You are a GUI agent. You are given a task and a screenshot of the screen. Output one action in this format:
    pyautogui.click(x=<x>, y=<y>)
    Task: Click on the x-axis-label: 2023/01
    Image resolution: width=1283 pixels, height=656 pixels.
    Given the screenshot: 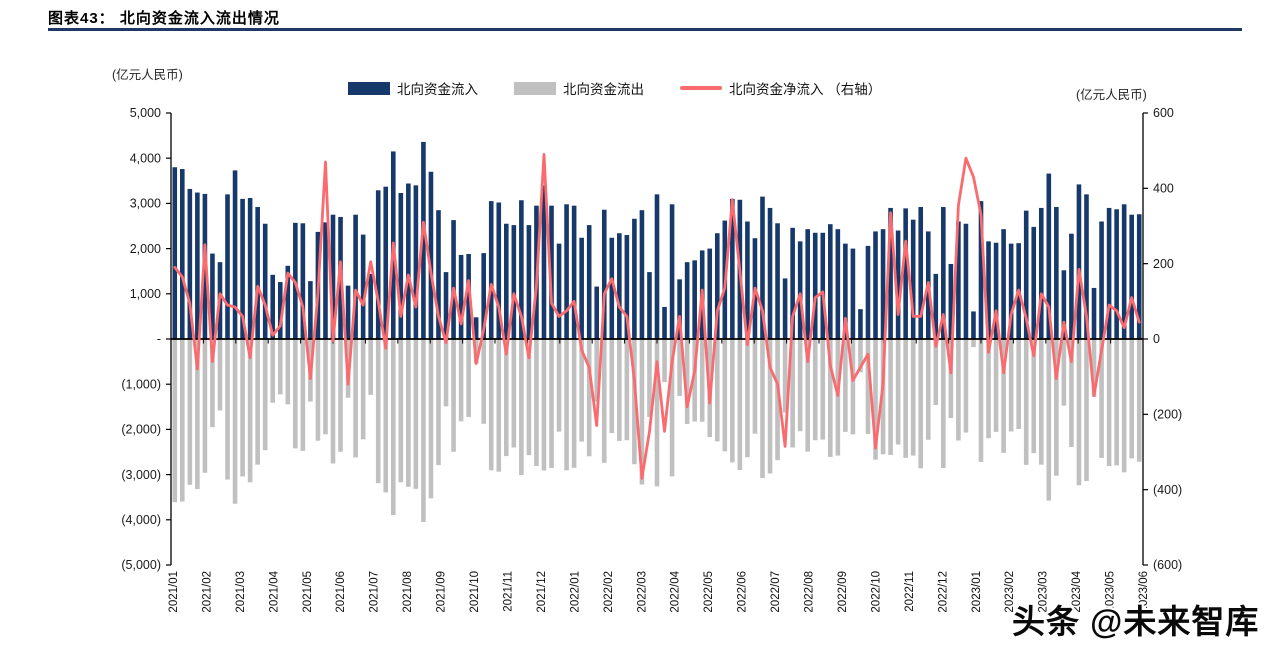 What is the action you would take?
    pyautogui.click(x=977, y=592)
    